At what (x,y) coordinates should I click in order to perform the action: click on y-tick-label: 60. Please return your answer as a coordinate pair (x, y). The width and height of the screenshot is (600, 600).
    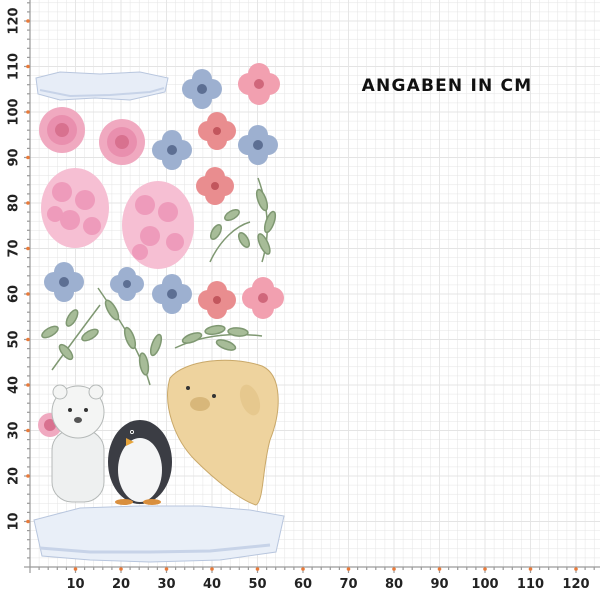
    Looking at the image, I should click on (14, 294).